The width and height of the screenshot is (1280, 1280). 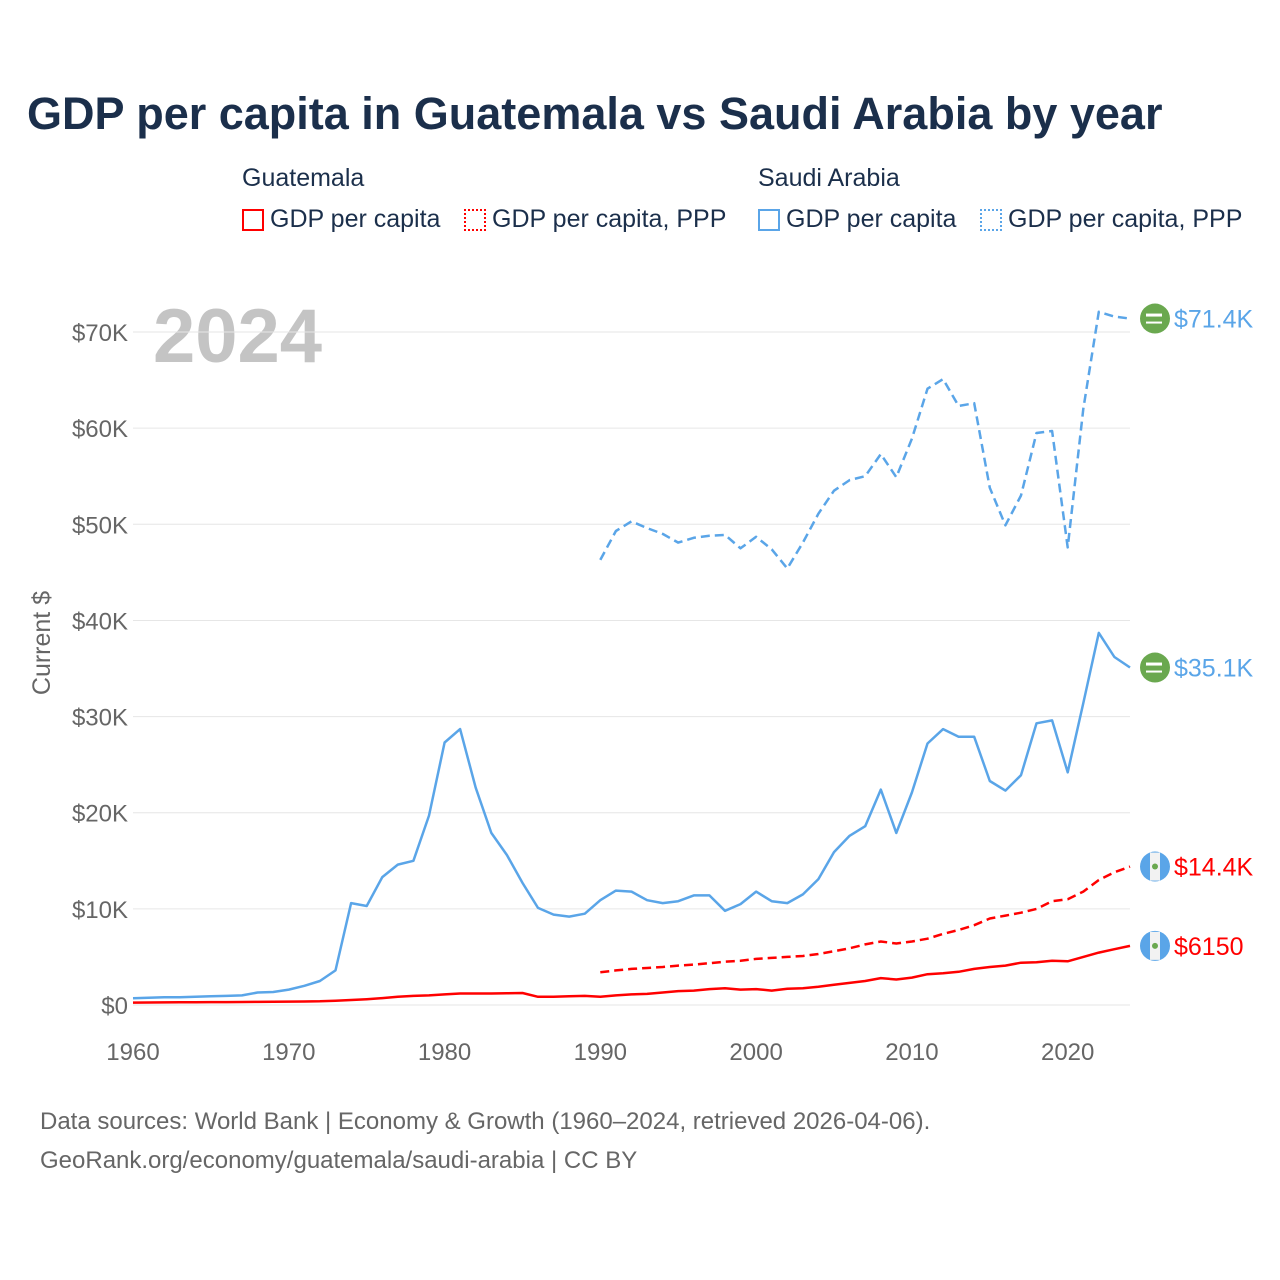 I want to click on y-tick-label: $30K, so click(x=100, y=718).